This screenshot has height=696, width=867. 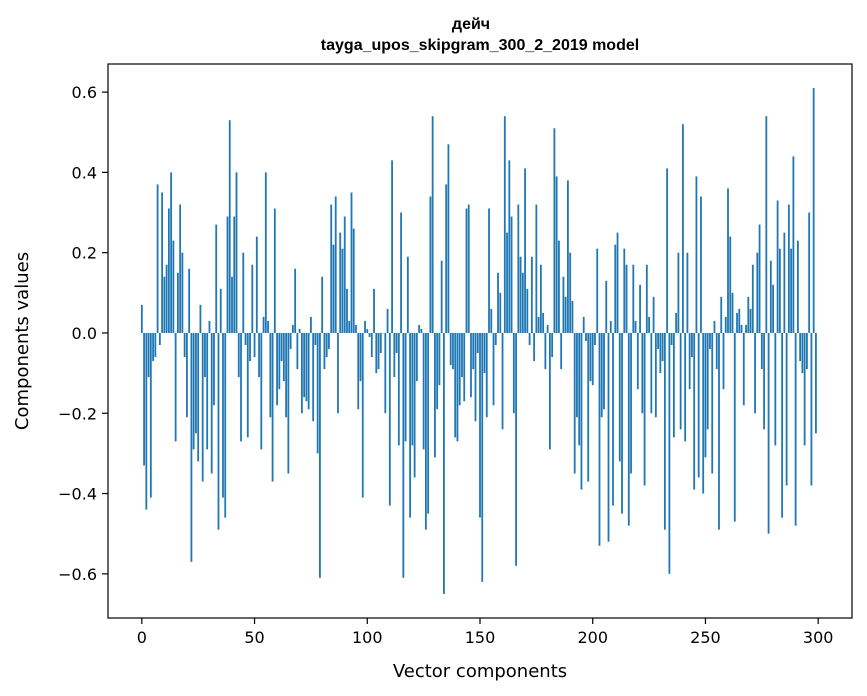 What do you see at coordinates (83, 333) in the screenshot?
I see `y-axis-ticks: −0.6 −0.4 −0.2 0.0 0.2 0.4 0.6` at bounding box center [83, 333].